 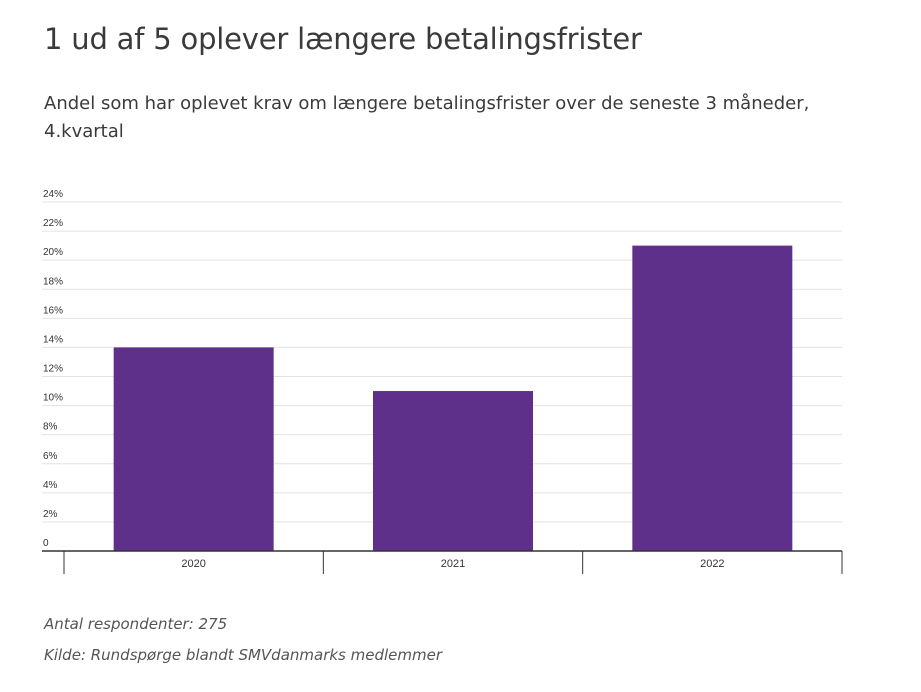 I want to click on y-tick-label: 6%, so click(x=50, y=456).